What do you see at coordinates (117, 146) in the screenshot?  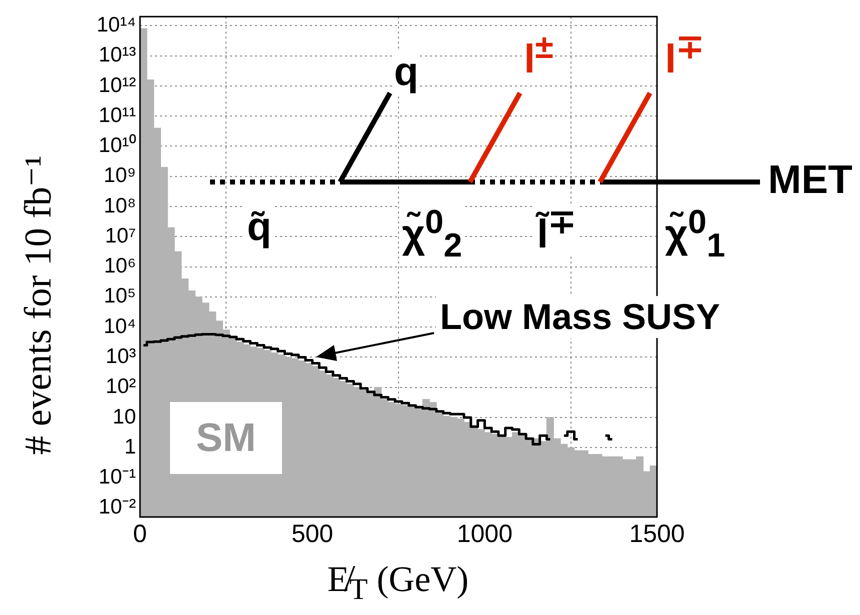 I see `y-tick-label: 10¹⁰` at bounding box center [117, 146].